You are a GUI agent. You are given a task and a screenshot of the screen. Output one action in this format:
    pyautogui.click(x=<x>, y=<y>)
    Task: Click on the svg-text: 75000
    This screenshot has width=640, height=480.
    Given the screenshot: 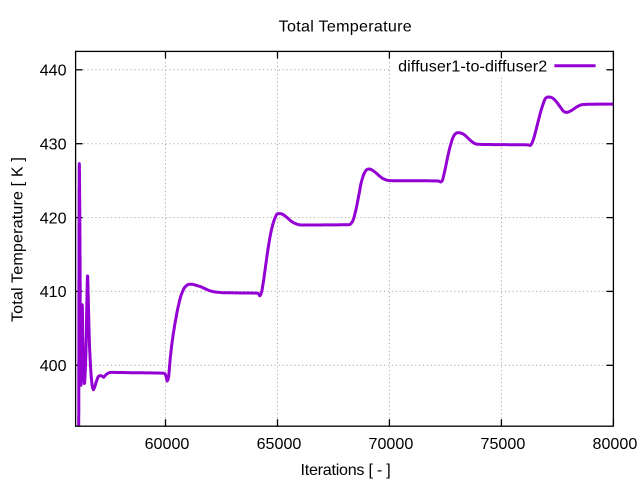 What is the action you would take?
    pyautogui.click(x=503, y=444)
    